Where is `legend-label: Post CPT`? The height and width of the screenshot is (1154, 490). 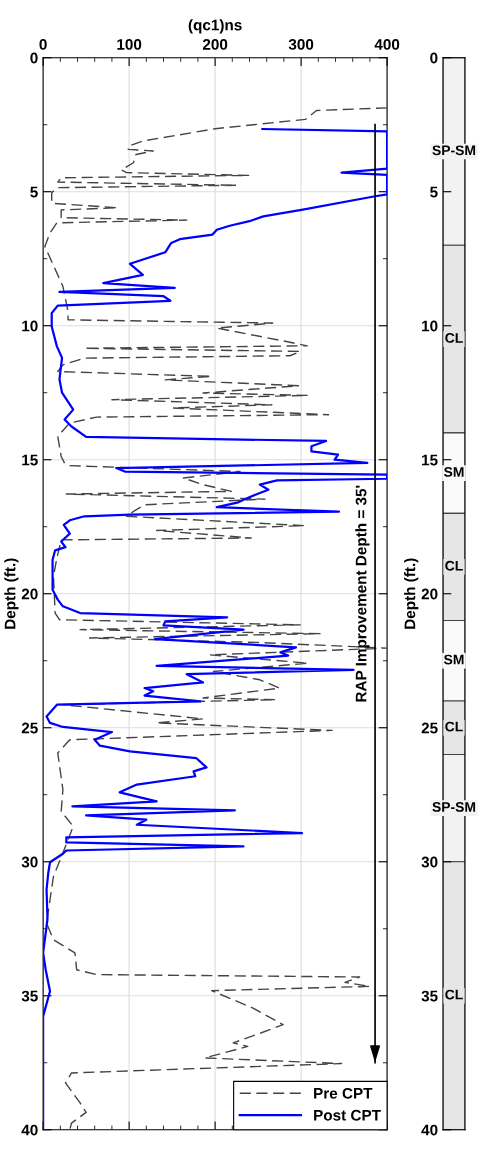 legend-label: Post CPT is located at coordinates (347, 1115).